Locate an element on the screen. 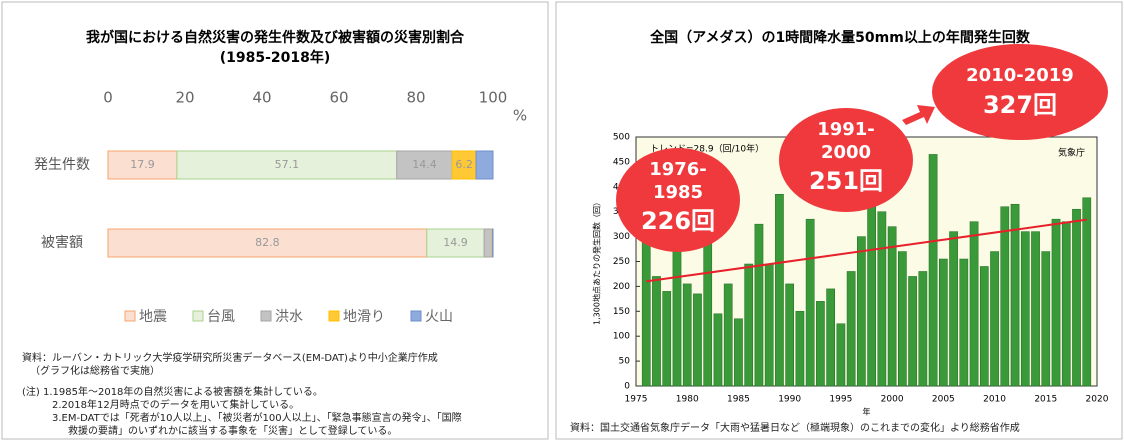 Image resolution: width=1124 pixels, height=441 pixels. x-tick-label: 20 is located at coordinates (184, 98).